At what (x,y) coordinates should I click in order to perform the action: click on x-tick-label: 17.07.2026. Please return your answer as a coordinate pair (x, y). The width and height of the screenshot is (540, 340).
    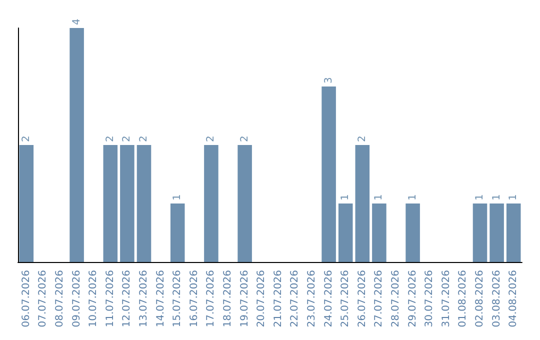
    Looking at the image, I should click on (211, 299).